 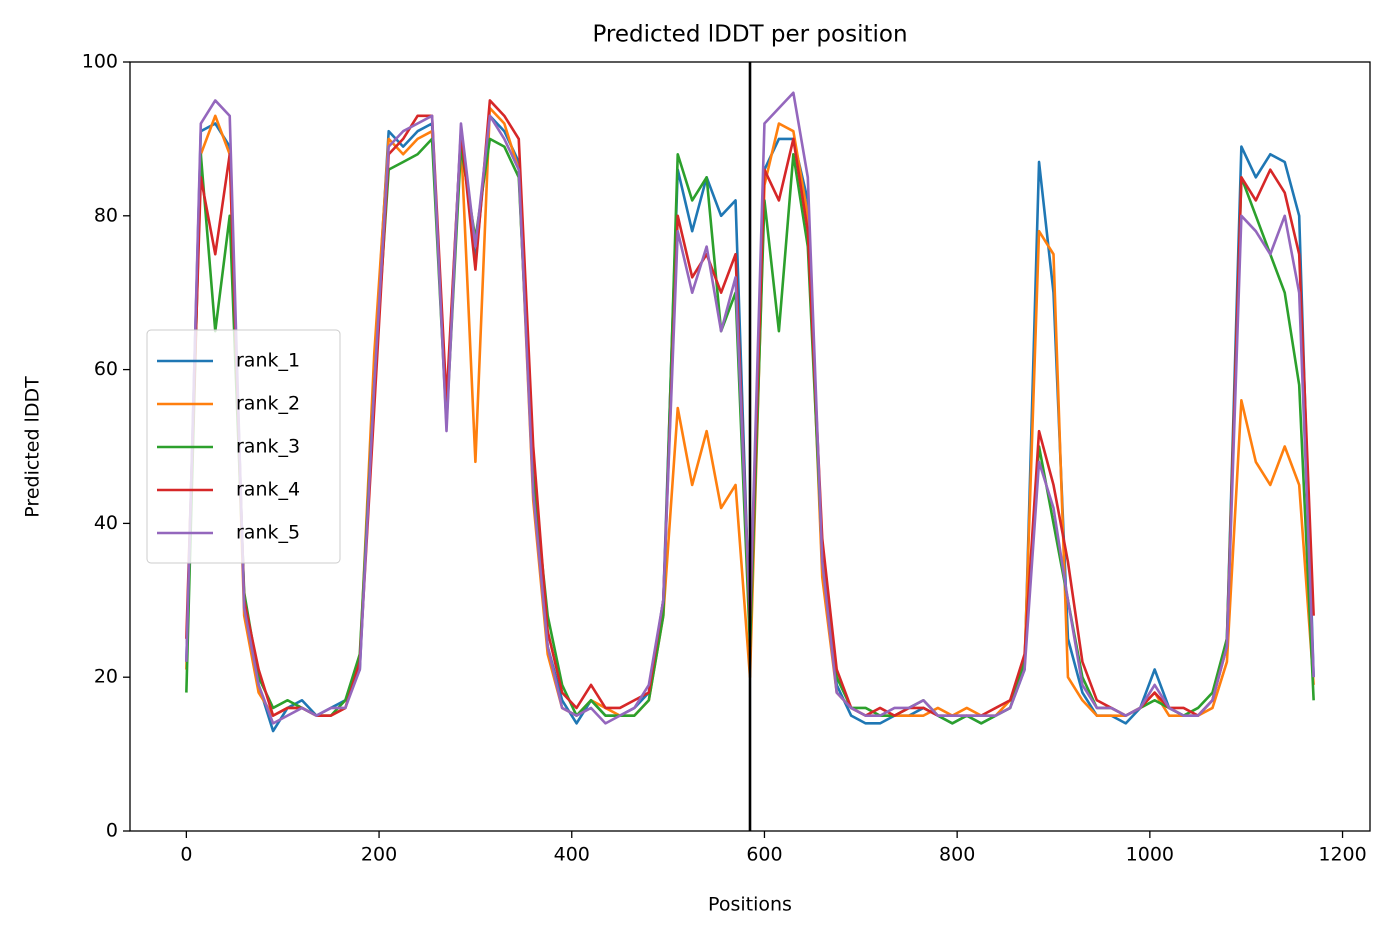 I want to click on legend-label: rank_3, so click(x=268, y=447).